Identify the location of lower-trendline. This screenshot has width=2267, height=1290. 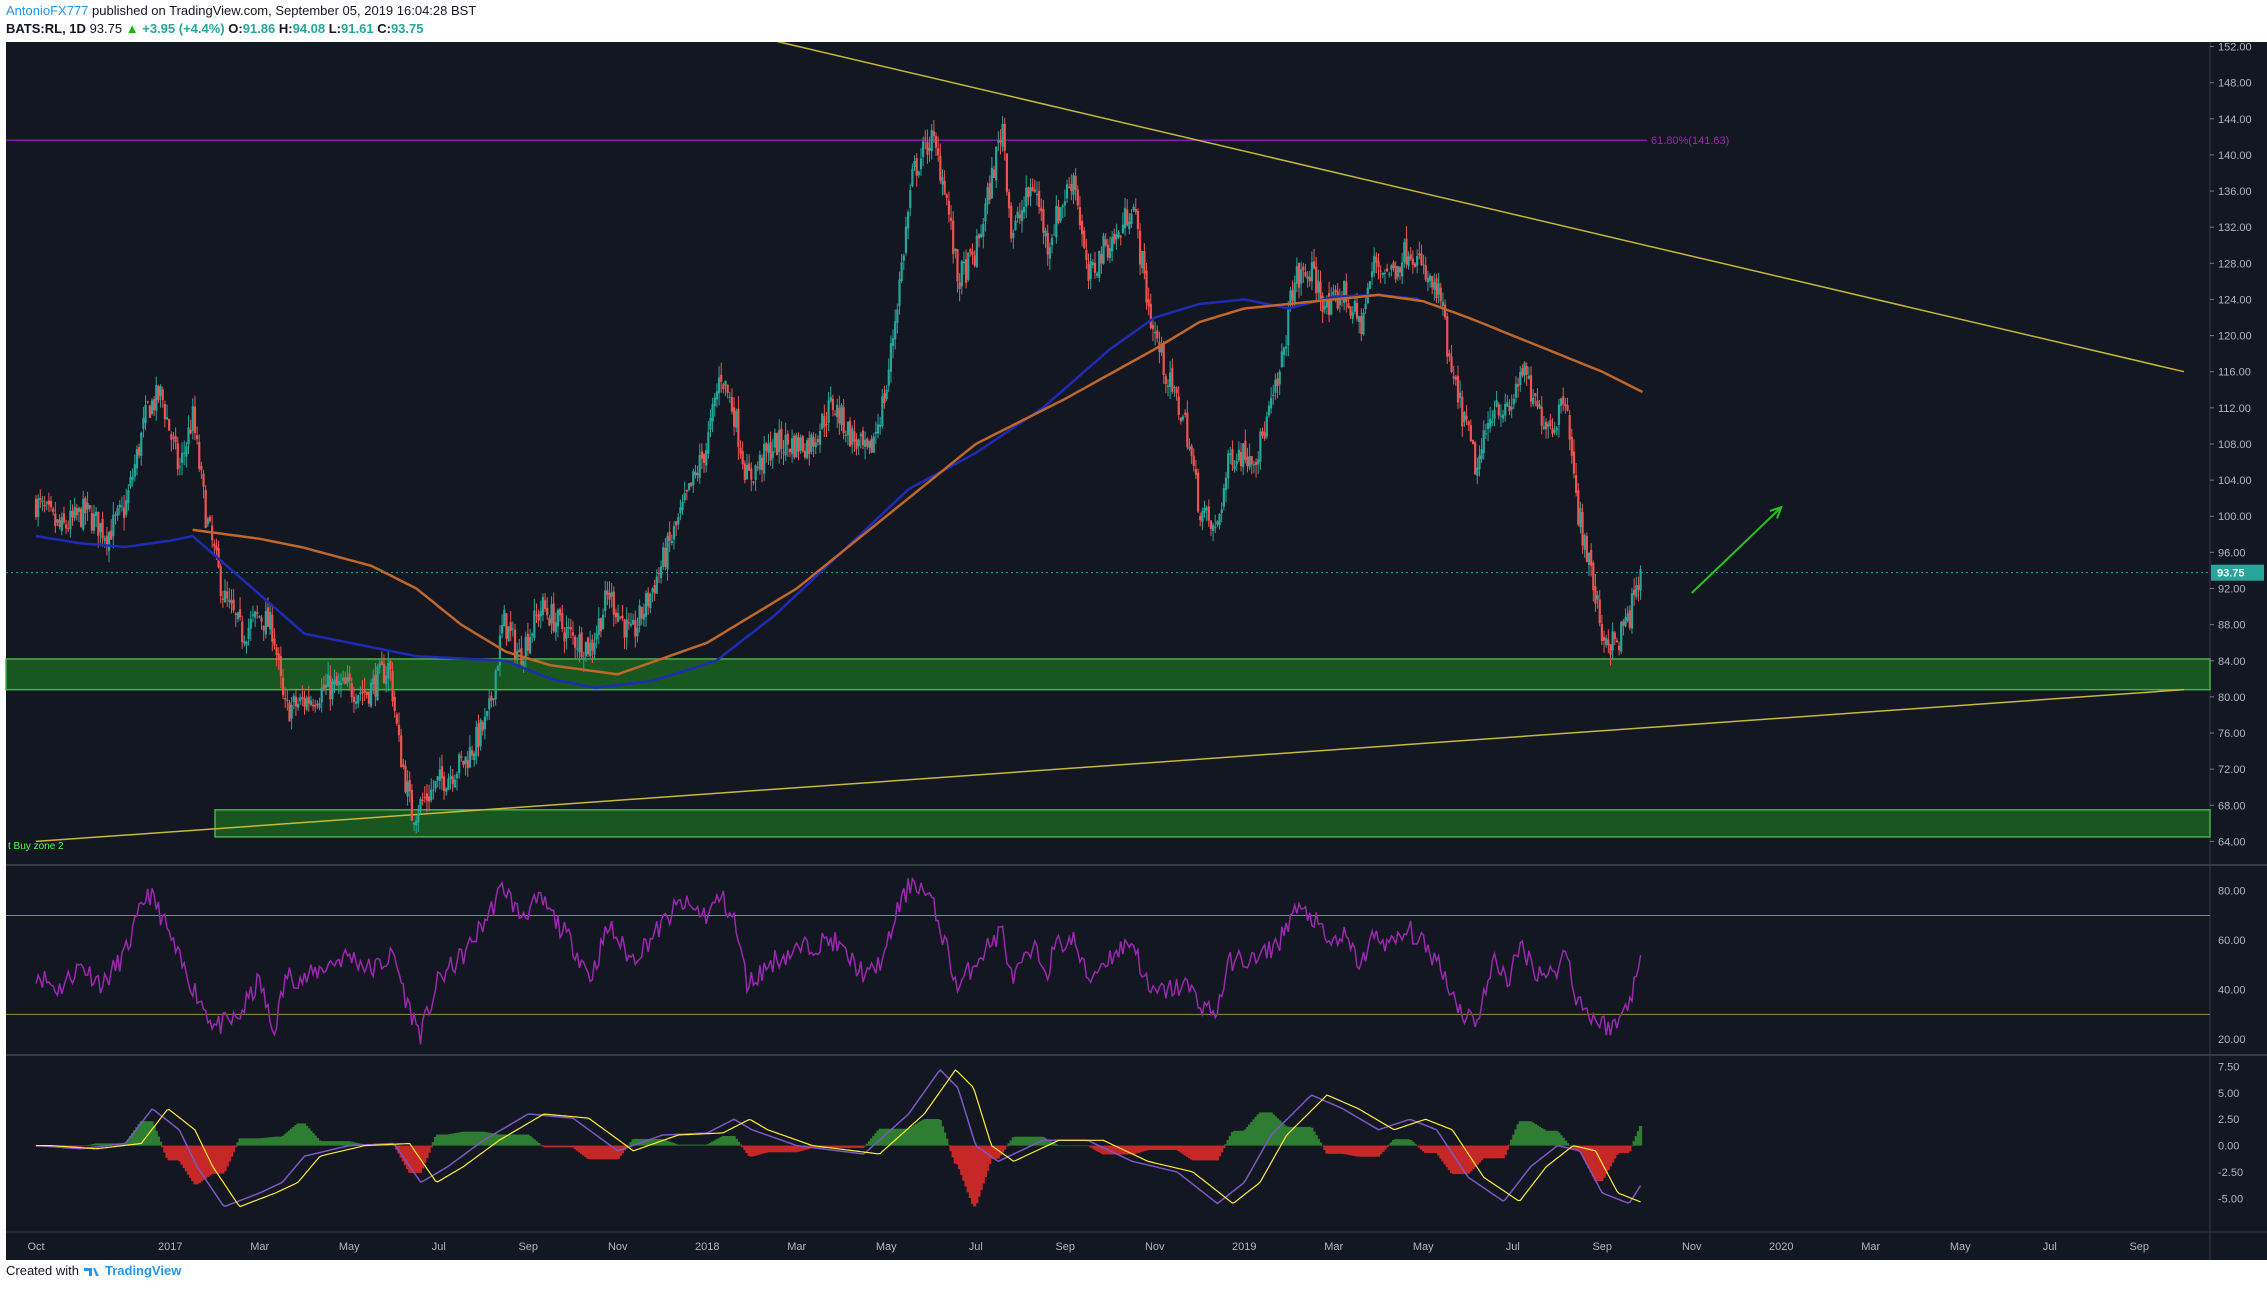
(1110, 765).